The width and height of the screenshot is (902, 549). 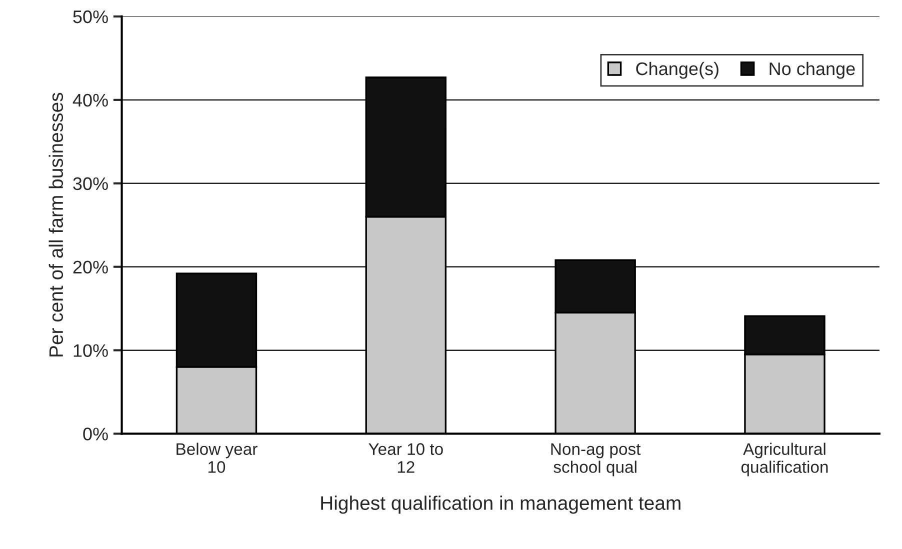 I want to click on x-tick-label: Year 10 to 12, so click(x=405, y=458).